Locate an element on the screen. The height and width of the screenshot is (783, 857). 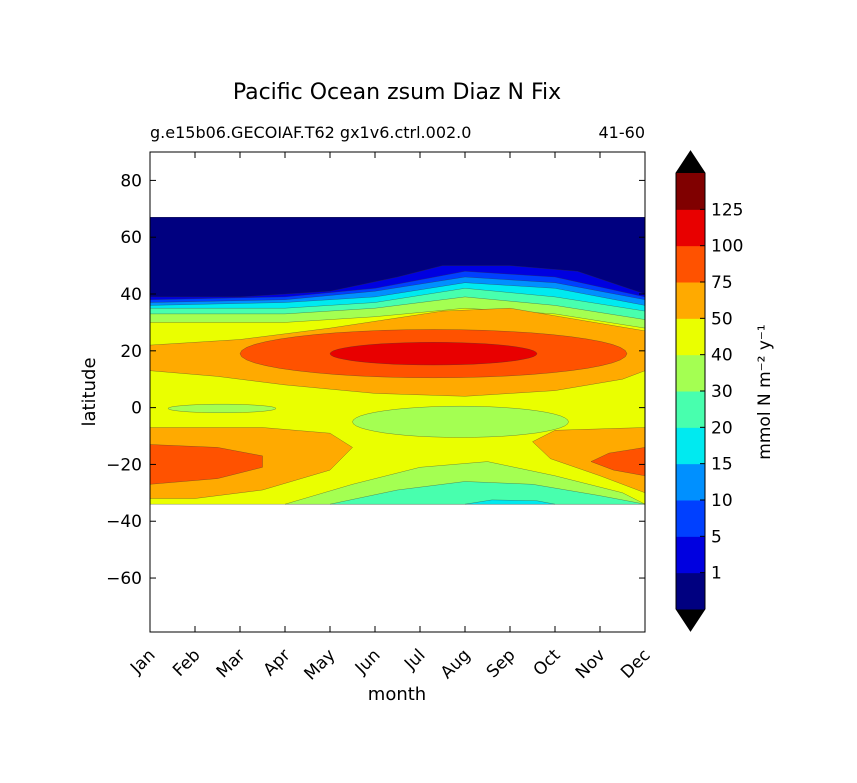
colorbar-frame is located at coordinates (690, 391).